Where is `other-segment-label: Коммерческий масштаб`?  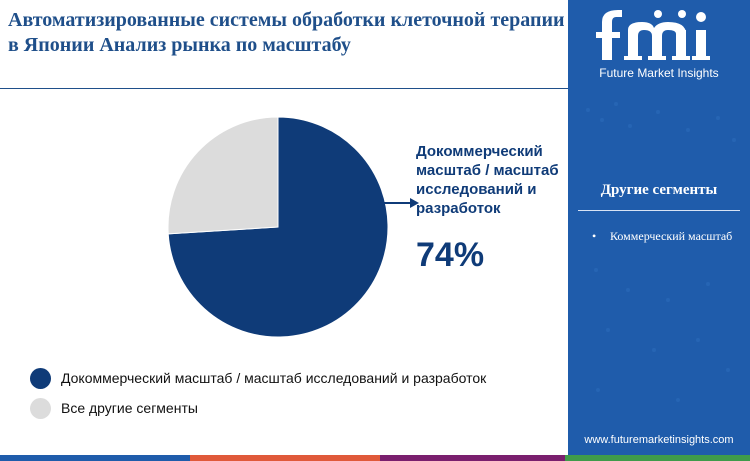 other-segment-label: Коммерческий масштаб is located at coordinates (671, 236).